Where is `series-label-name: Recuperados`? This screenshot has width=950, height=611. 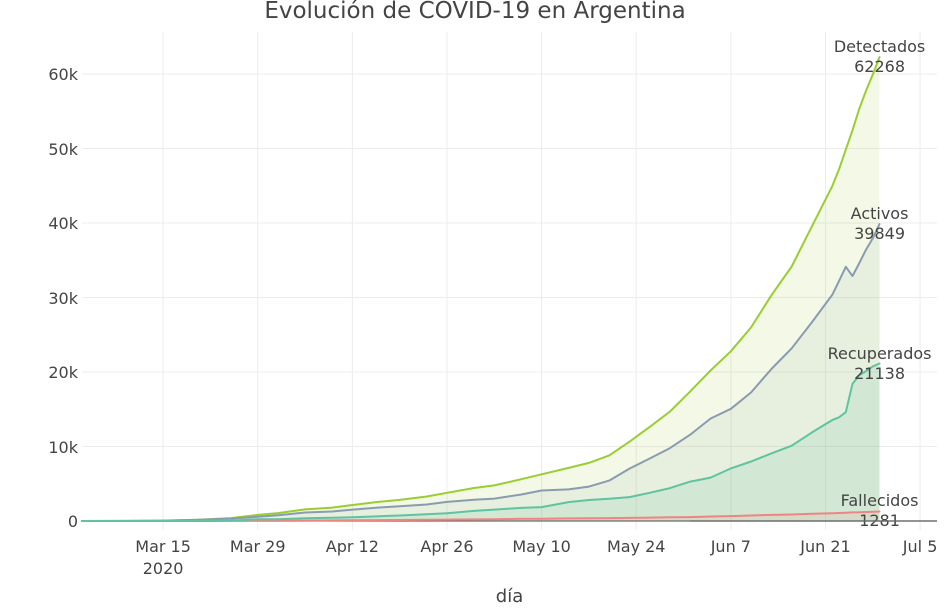 series-label-name: Recuperados is located at coordinates (879, 353).